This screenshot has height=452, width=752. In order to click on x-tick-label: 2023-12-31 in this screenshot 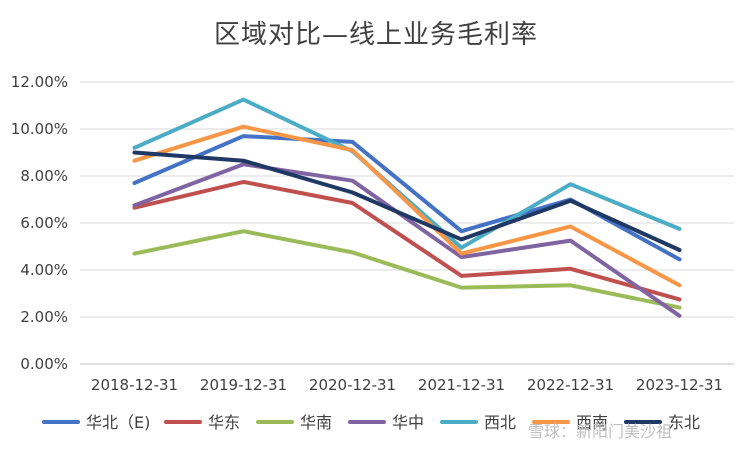, I will do `click(679, 385)`.